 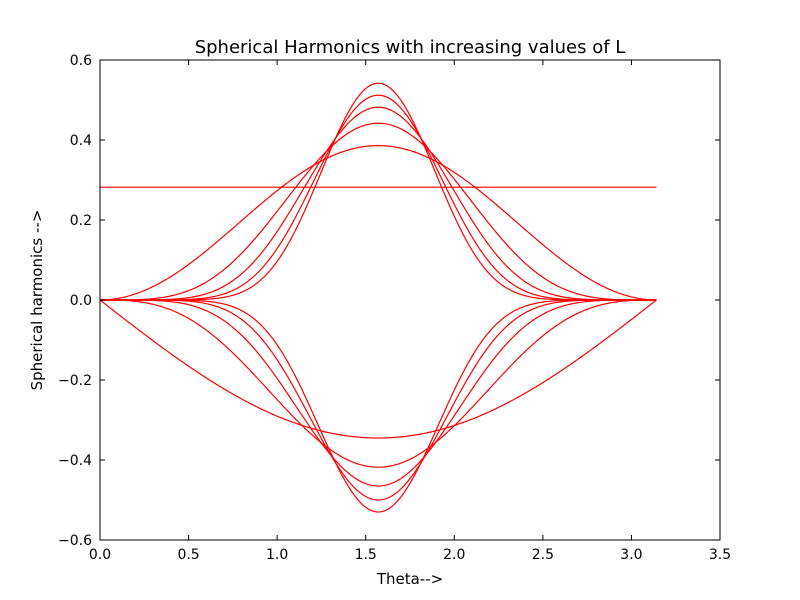 I want to click on x-tick-label: 0.5, so click(x=188, y=555).